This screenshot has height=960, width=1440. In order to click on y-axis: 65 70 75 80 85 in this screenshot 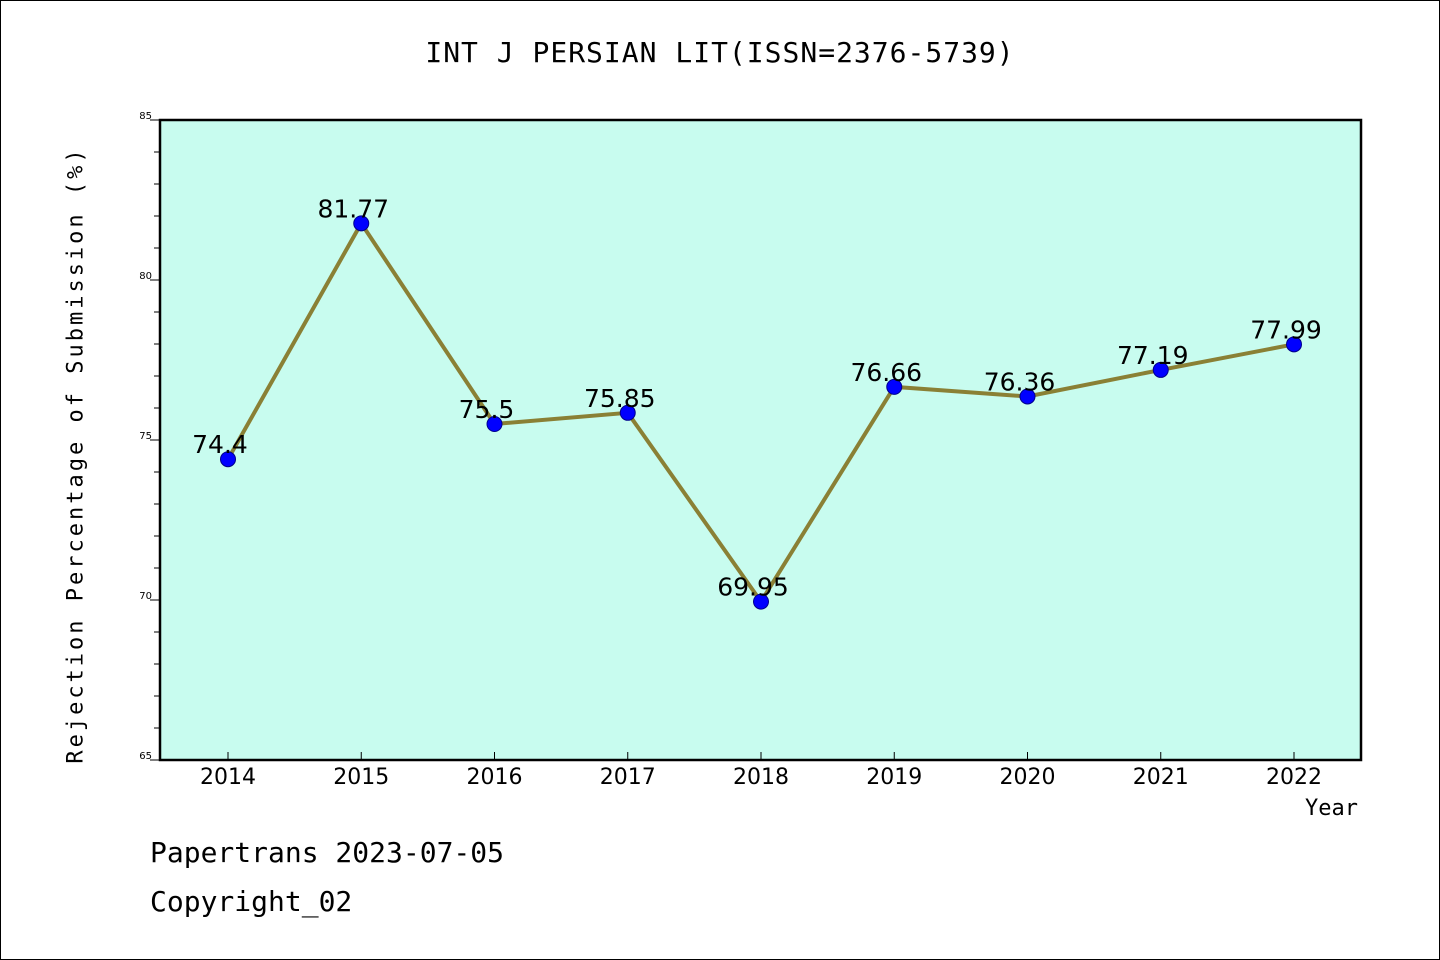, I will do `click(149, 436)`.